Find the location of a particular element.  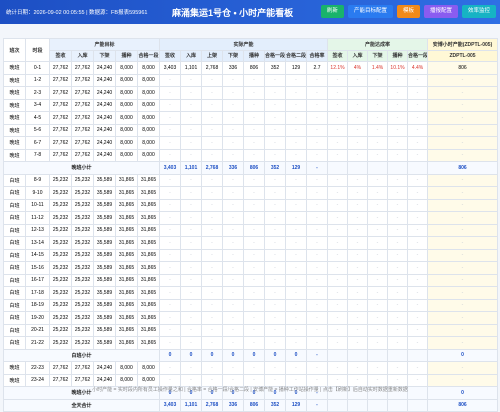

toolbar-button: 播报配置 is located at coordinates (440, 11).